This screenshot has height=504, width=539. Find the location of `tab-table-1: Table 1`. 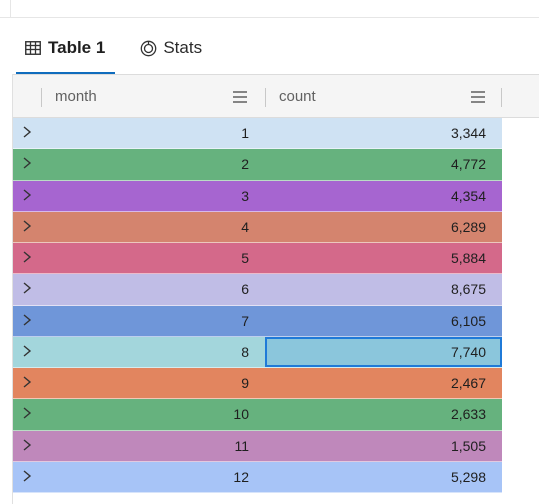

tab-table-1: Table 1 is located at coordinates (65, 52).